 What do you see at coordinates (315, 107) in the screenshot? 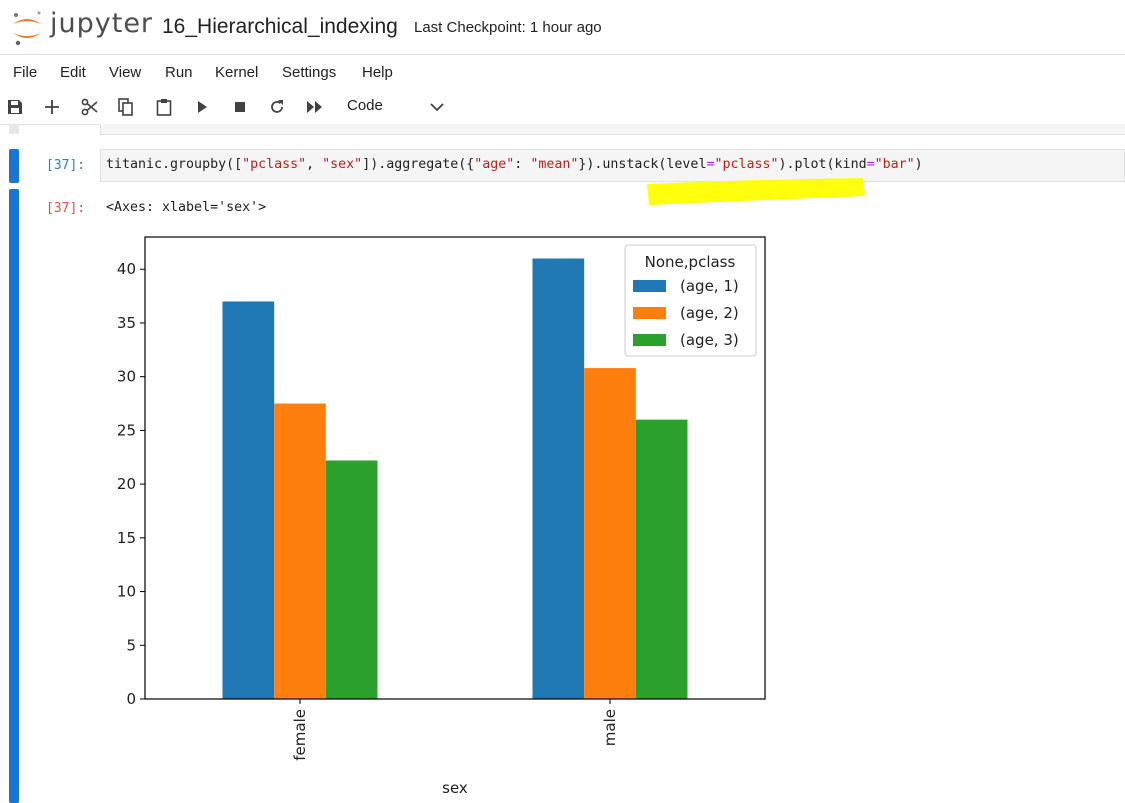
I see `run-all-icon` at bounding box center [315, 107].